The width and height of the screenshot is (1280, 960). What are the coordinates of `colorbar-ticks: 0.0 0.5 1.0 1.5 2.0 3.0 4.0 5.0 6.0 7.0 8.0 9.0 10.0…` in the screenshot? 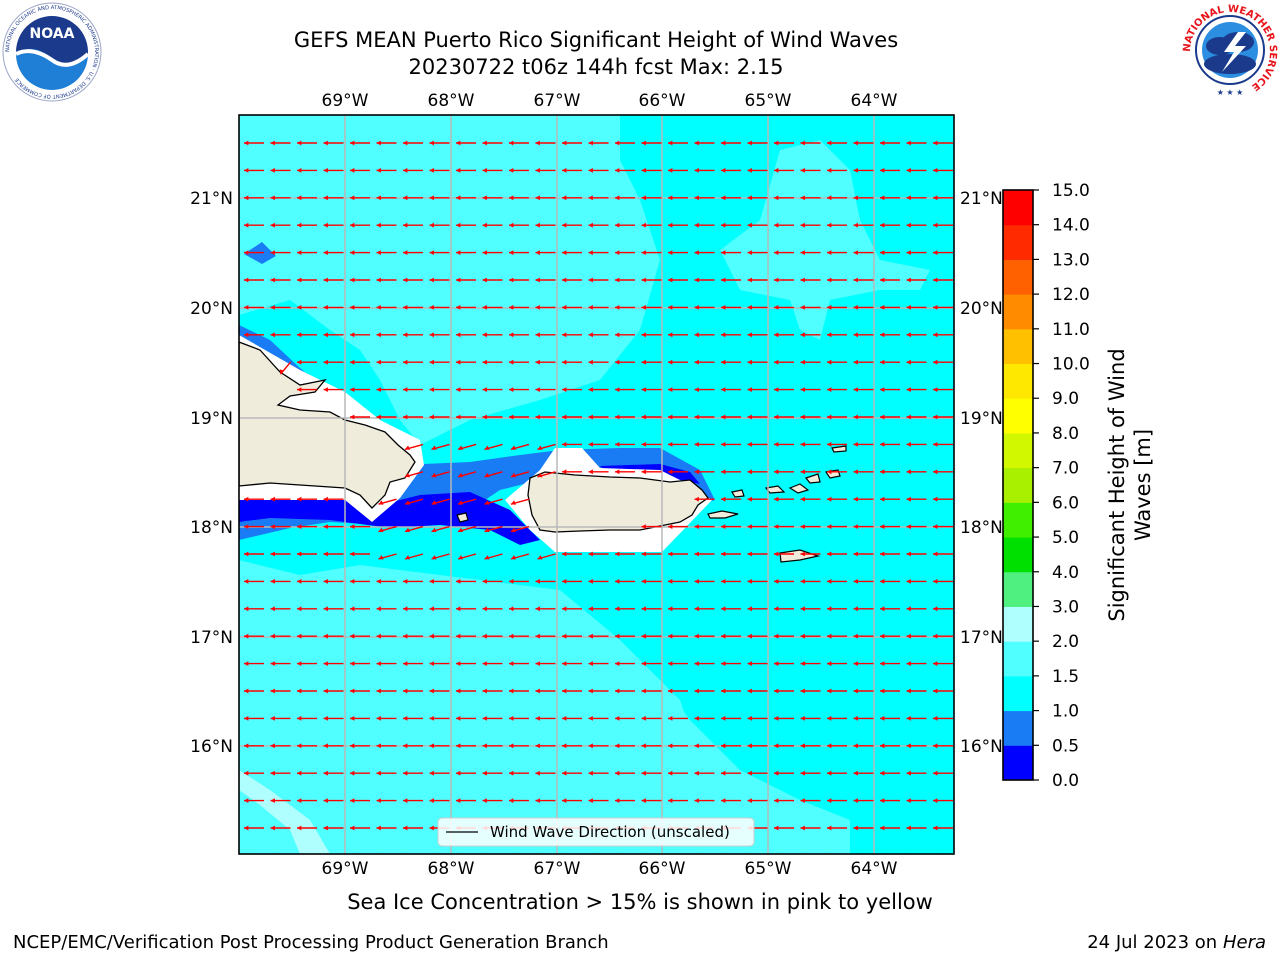 It's located at (1061, 486).